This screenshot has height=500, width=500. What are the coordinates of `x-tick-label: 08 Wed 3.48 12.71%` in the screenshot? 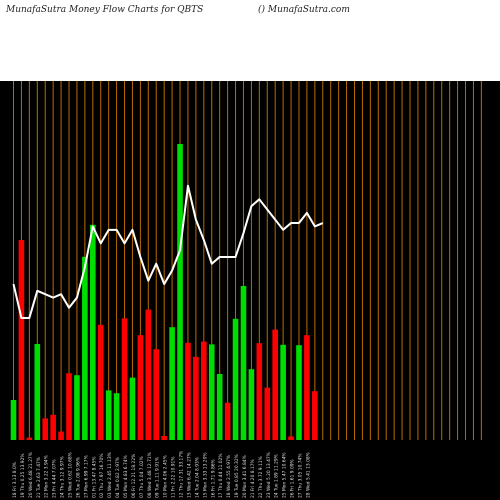 It's located at (150, 475).